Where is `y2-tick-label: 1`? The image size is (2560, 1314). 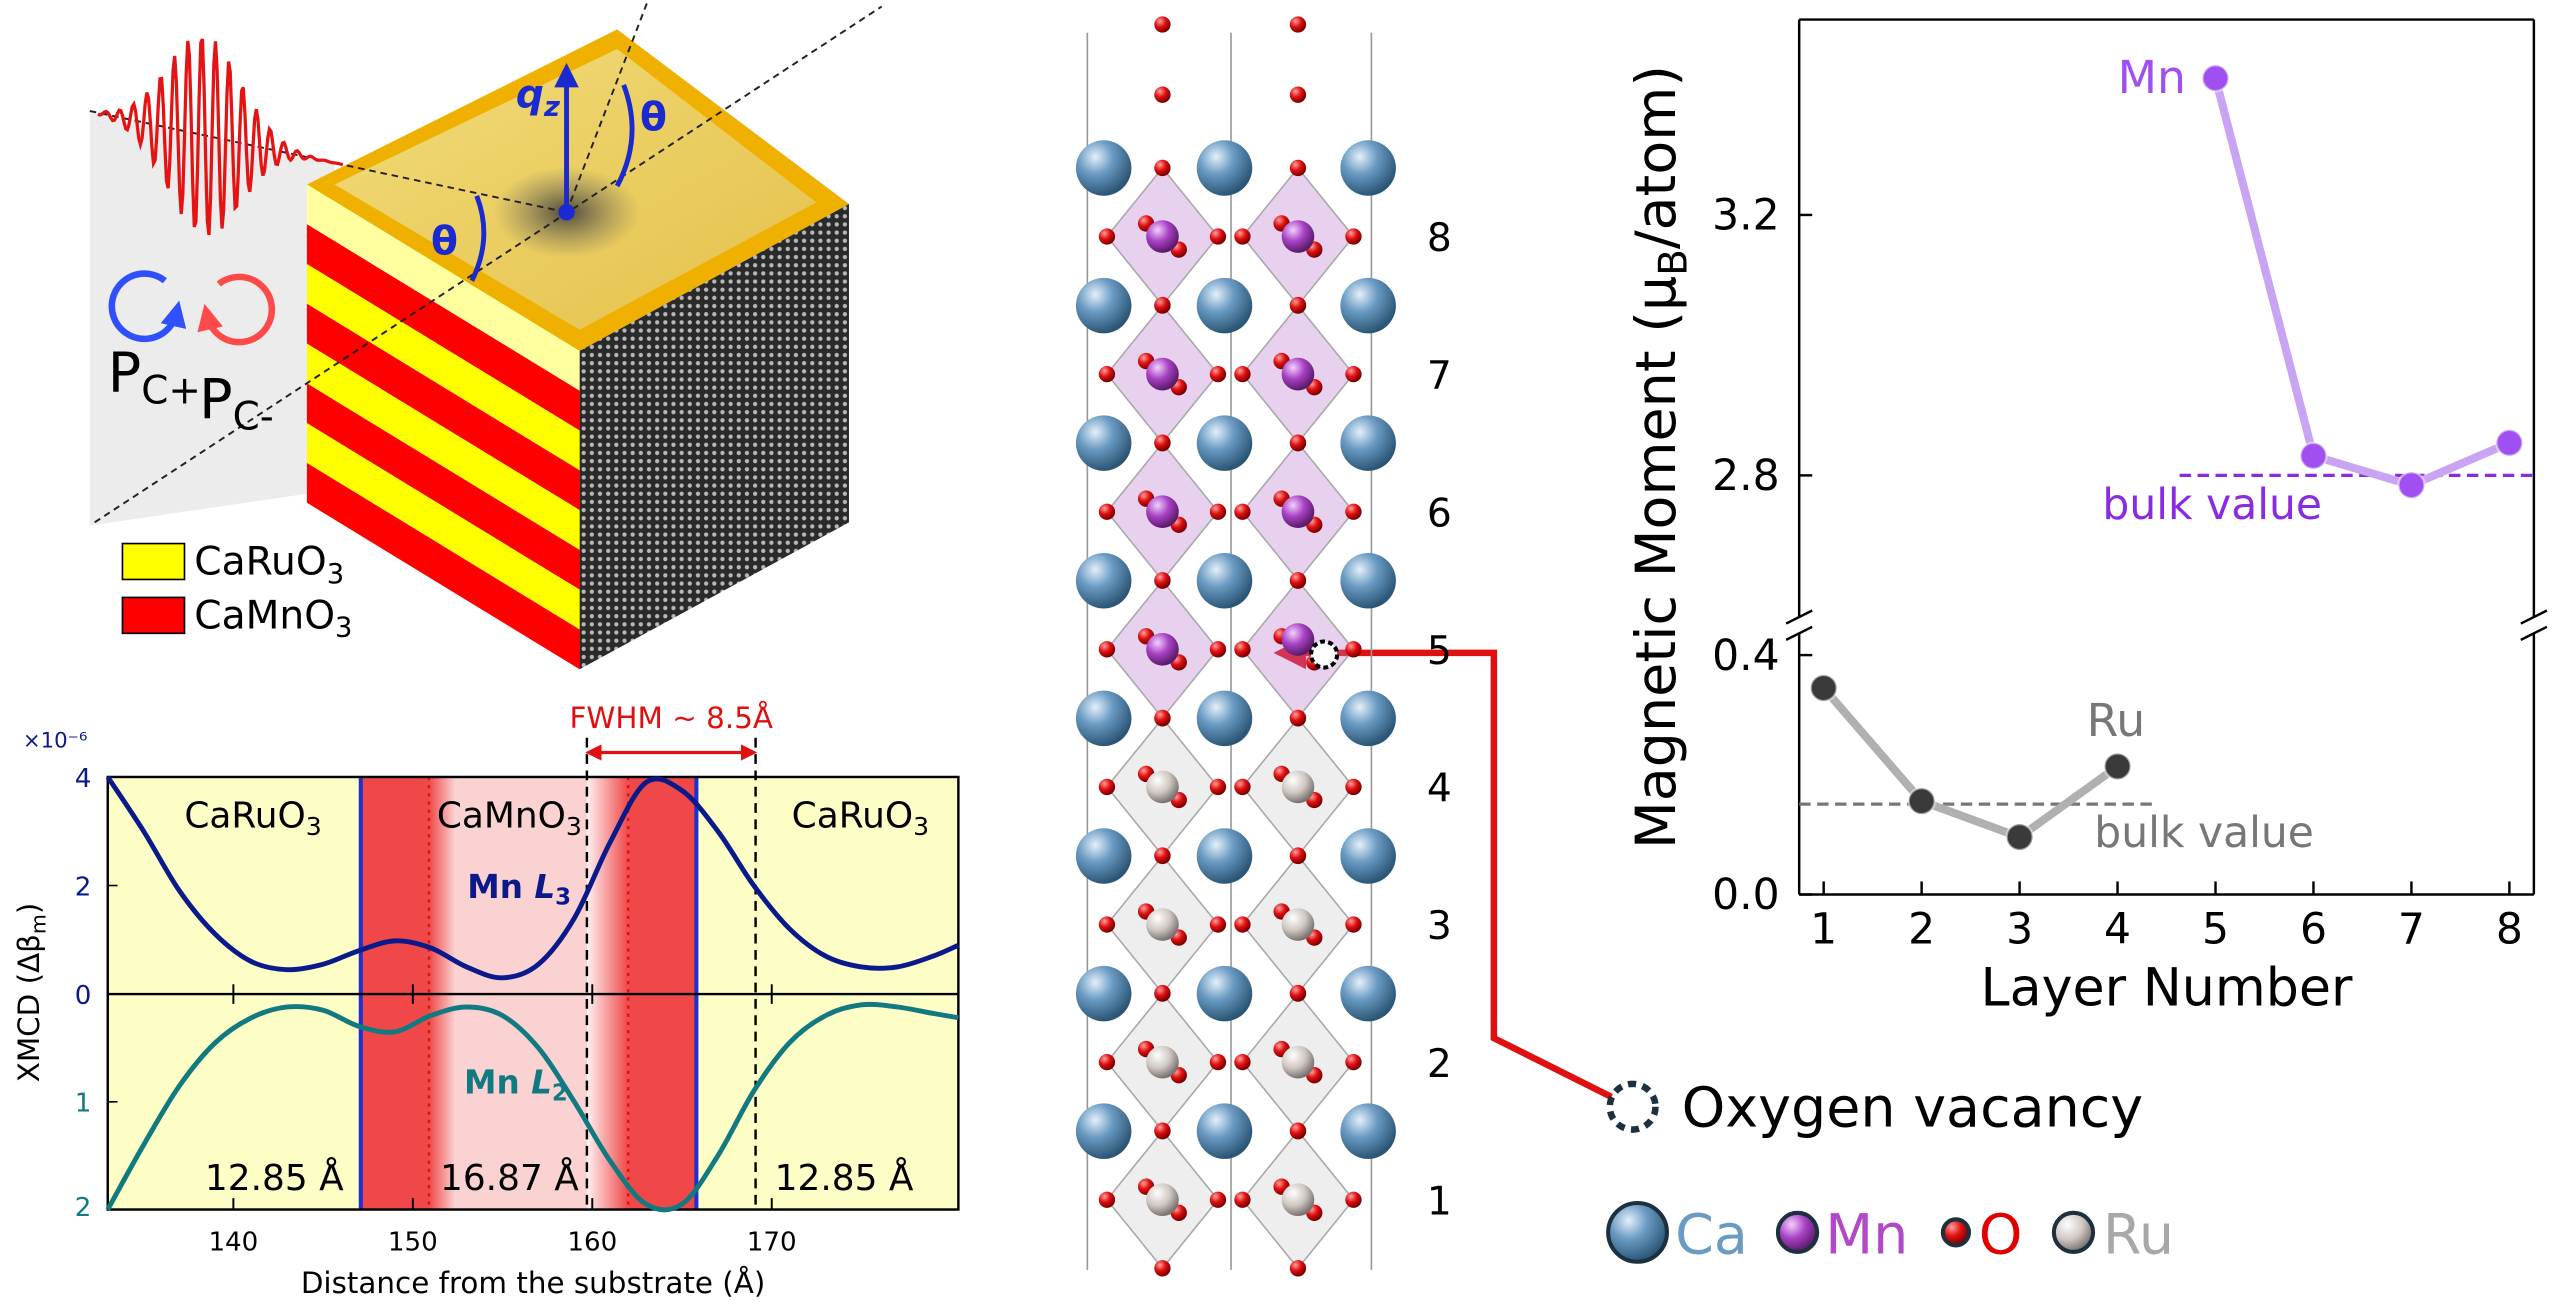
y2-tick-label: 1 is located at coordinates (83, 1104).